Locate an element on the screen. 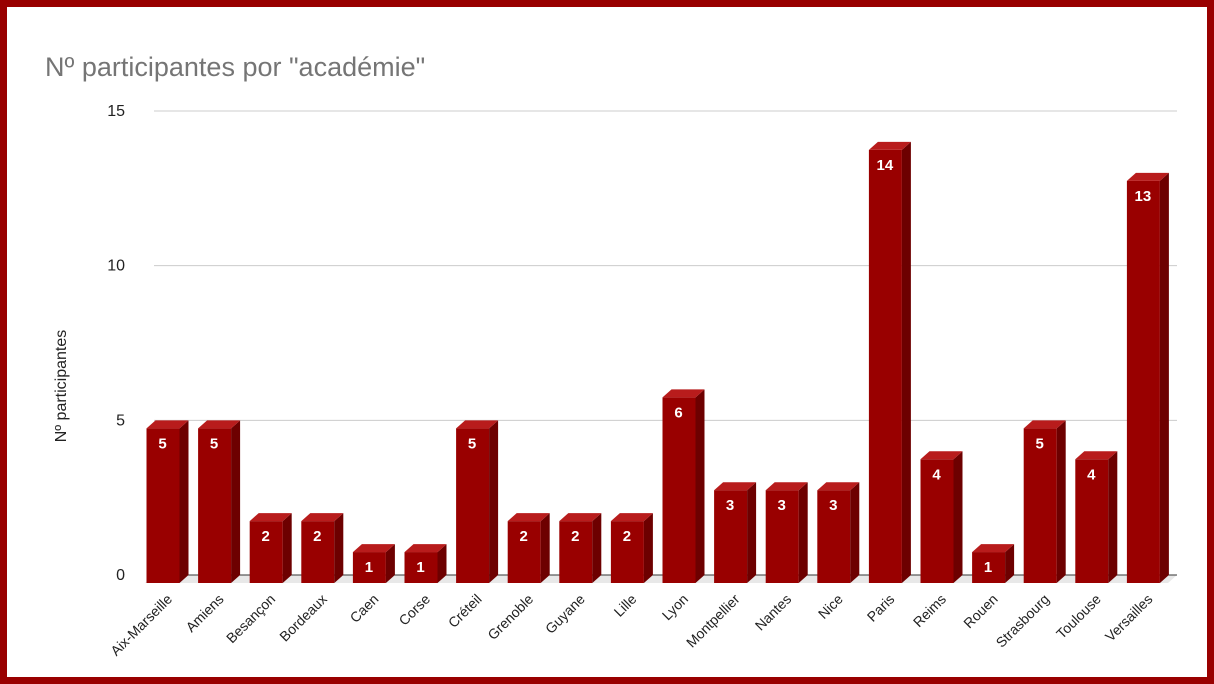 The width and height of the screenshot is (1214, 684). x-tick-label: Versailles is located at coordinates (1129, 618).